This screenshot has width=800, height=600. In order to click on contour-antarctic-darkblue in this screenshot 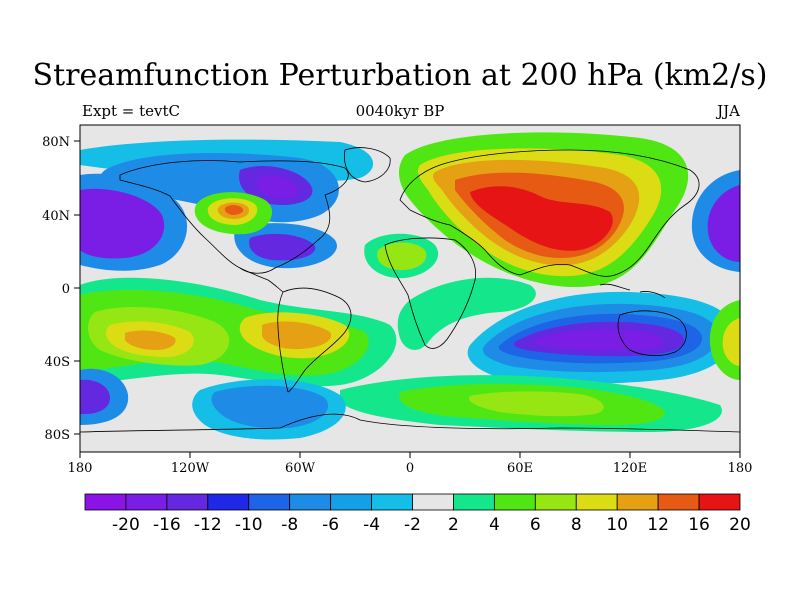, I will do `click(270, 407)`.